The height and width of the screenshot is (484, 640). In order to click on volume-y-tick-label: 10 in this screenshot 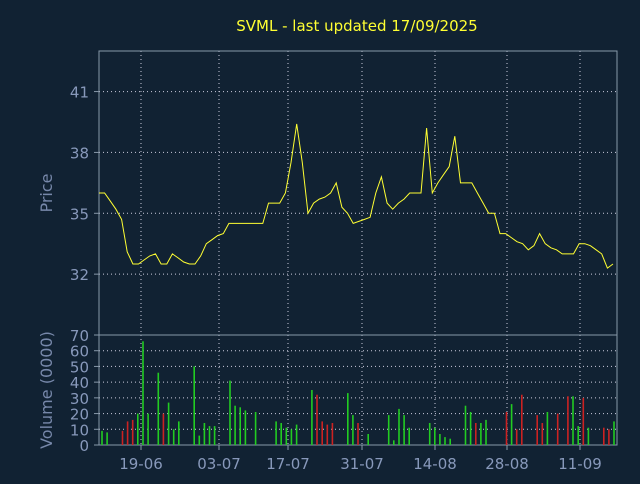, I will do `click(79, 430)`.